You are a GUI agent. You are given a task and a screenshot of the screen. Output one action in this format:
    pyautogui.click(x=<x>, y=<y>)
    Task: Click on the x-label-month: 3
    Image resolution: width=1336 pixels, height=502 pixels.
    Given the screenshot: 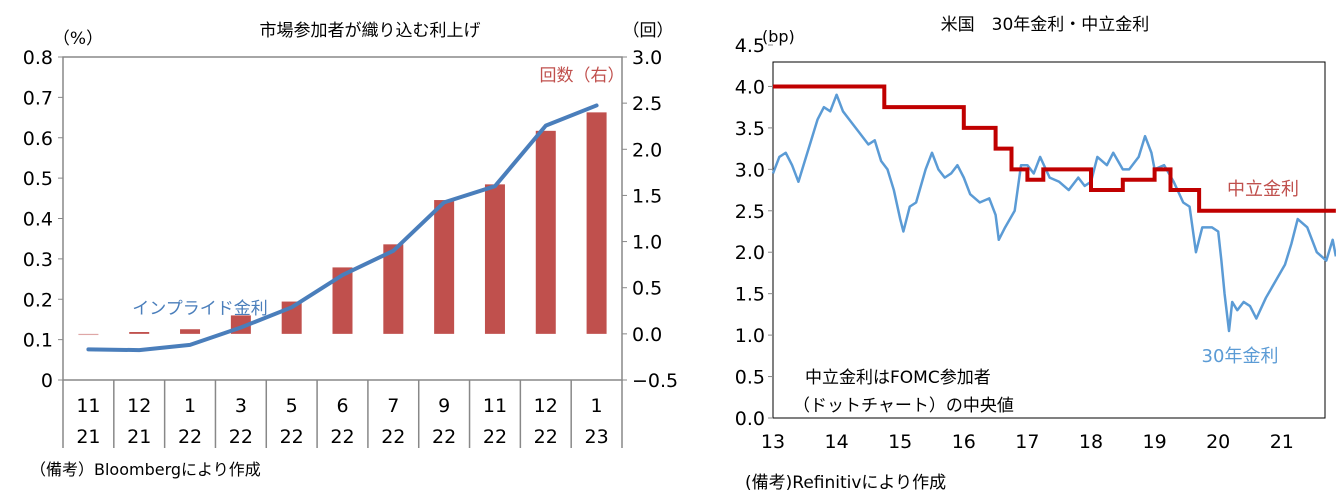 What is the action you would take?
    pyautogui.click(x=241, y=406)
    